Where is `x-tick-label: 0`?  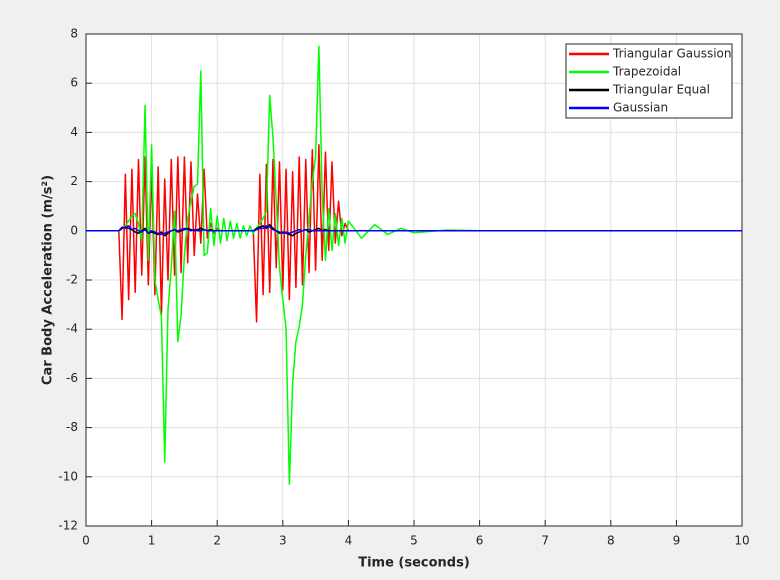 x-tick-label: 0 is located at coordinates (86, 541).